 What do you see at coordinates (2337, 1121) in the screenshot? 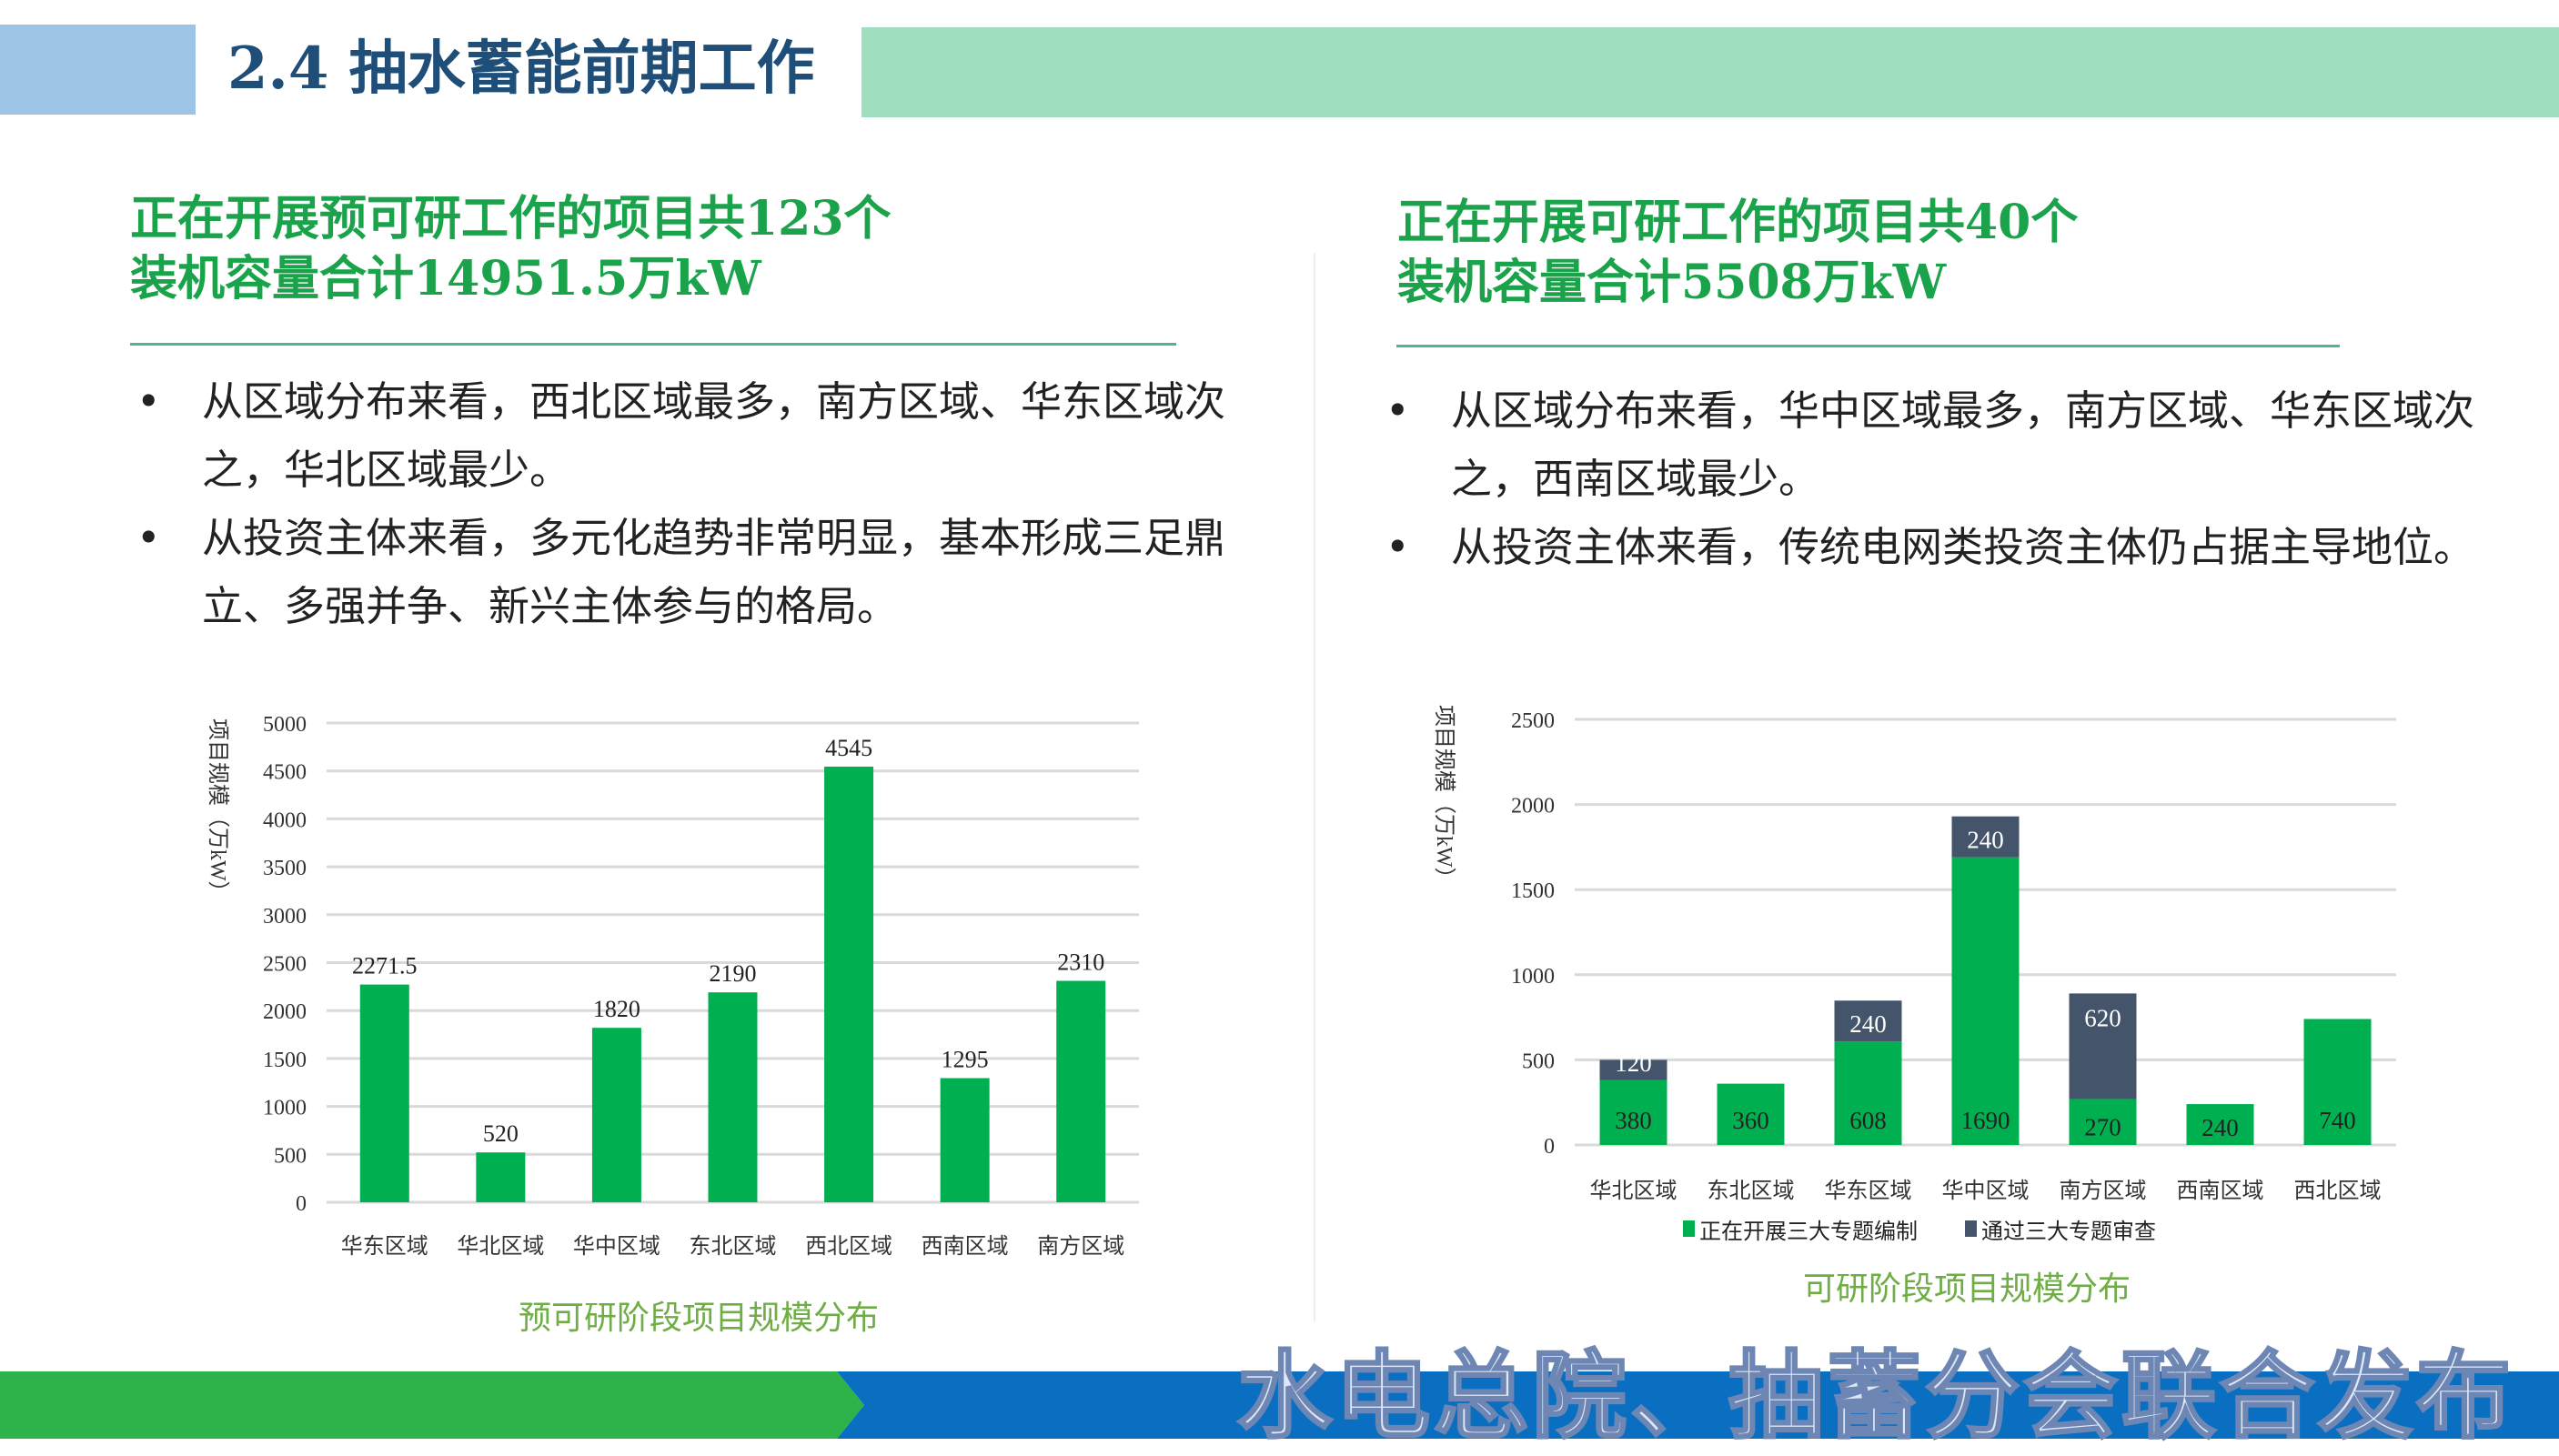
I see `data-label: 740` at bounding box center [2337, 1121].